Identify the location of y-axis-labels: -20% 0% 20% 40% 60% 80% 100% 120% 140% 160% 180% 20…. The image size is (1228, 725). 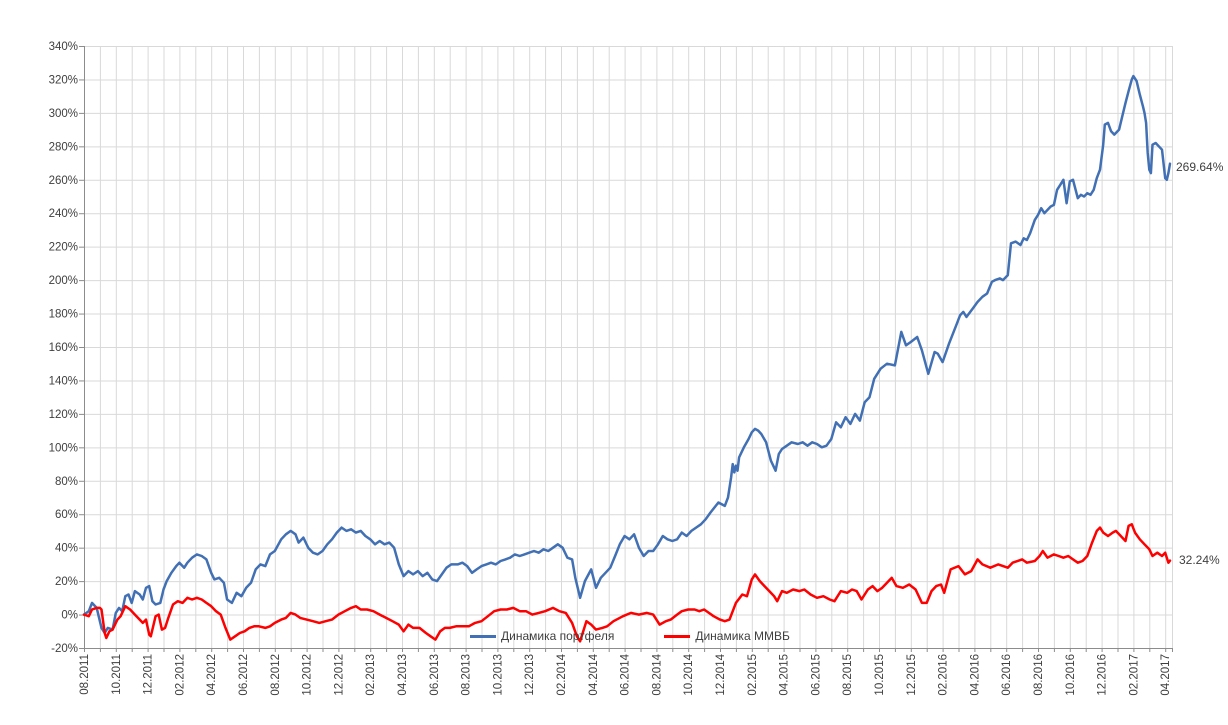
(63, 348).